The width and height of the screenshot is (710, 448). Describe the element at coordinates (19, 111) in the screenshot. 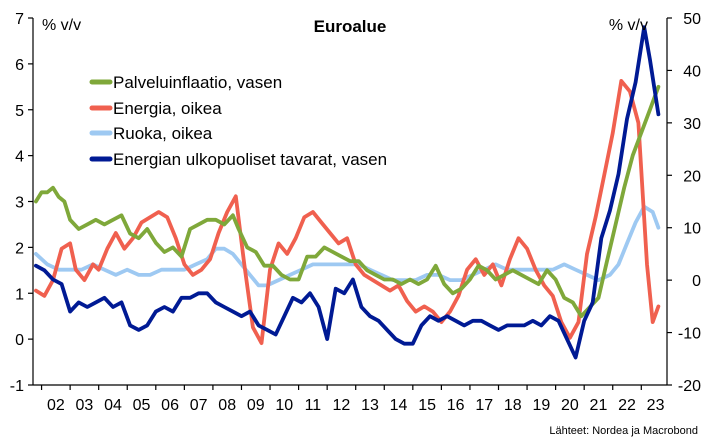

I see `left-tick-label: 5` at that location.